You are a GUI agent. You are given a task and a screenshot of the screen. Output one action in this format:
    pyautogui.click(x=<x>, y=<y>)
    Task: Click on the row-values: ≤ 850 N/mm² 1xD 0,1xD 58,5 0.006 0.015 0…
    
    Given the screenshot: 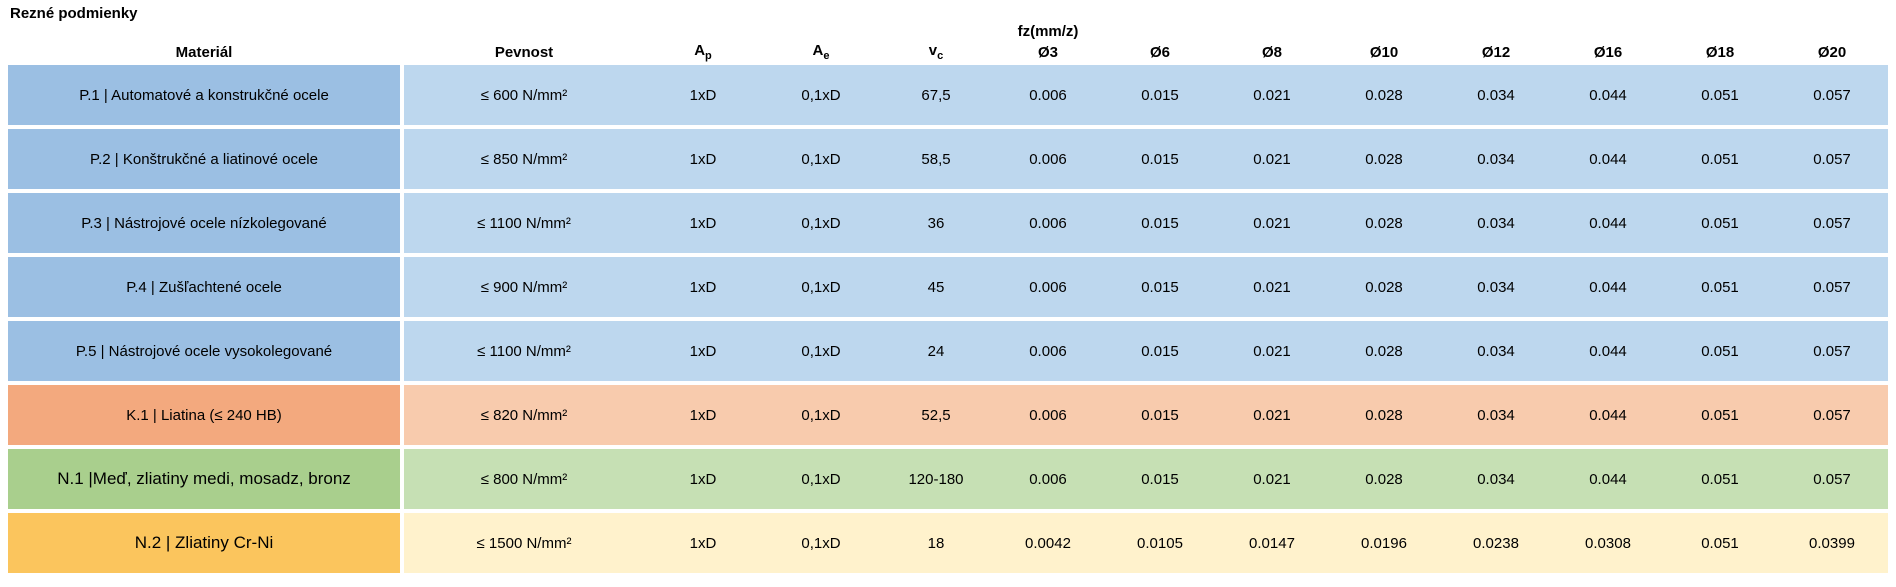 What is the action you would take?
    pyautogui.click(x=1146, y=159)
    